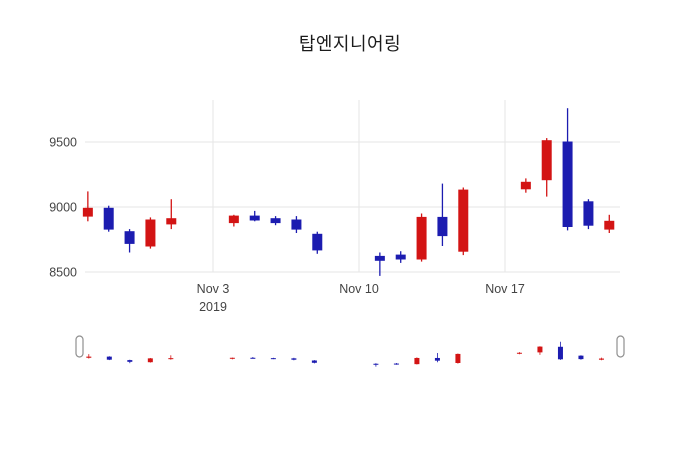 Image resolution: width=700 pixels, height=450 pixels. I want to click on x-axis-tick-sublabel: 2019, so click(213, 307).